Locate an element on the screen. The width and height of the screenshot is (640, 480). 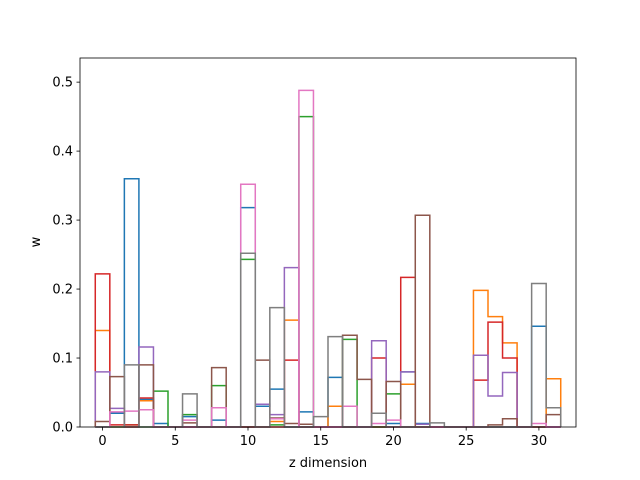
y-tick-label: 0.4 is located at coordinates (62, 152).